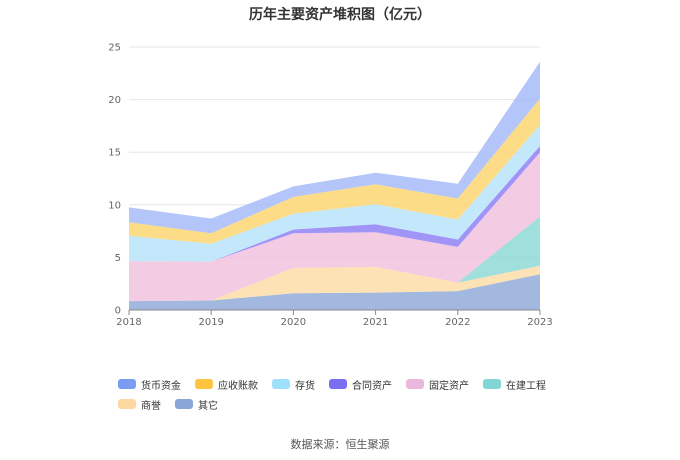 The width and height of the screenshot is (680, 460). Describe the element at coordinates (151, 406) in the screenshot. I see `legend-label: 商誉` at that location.